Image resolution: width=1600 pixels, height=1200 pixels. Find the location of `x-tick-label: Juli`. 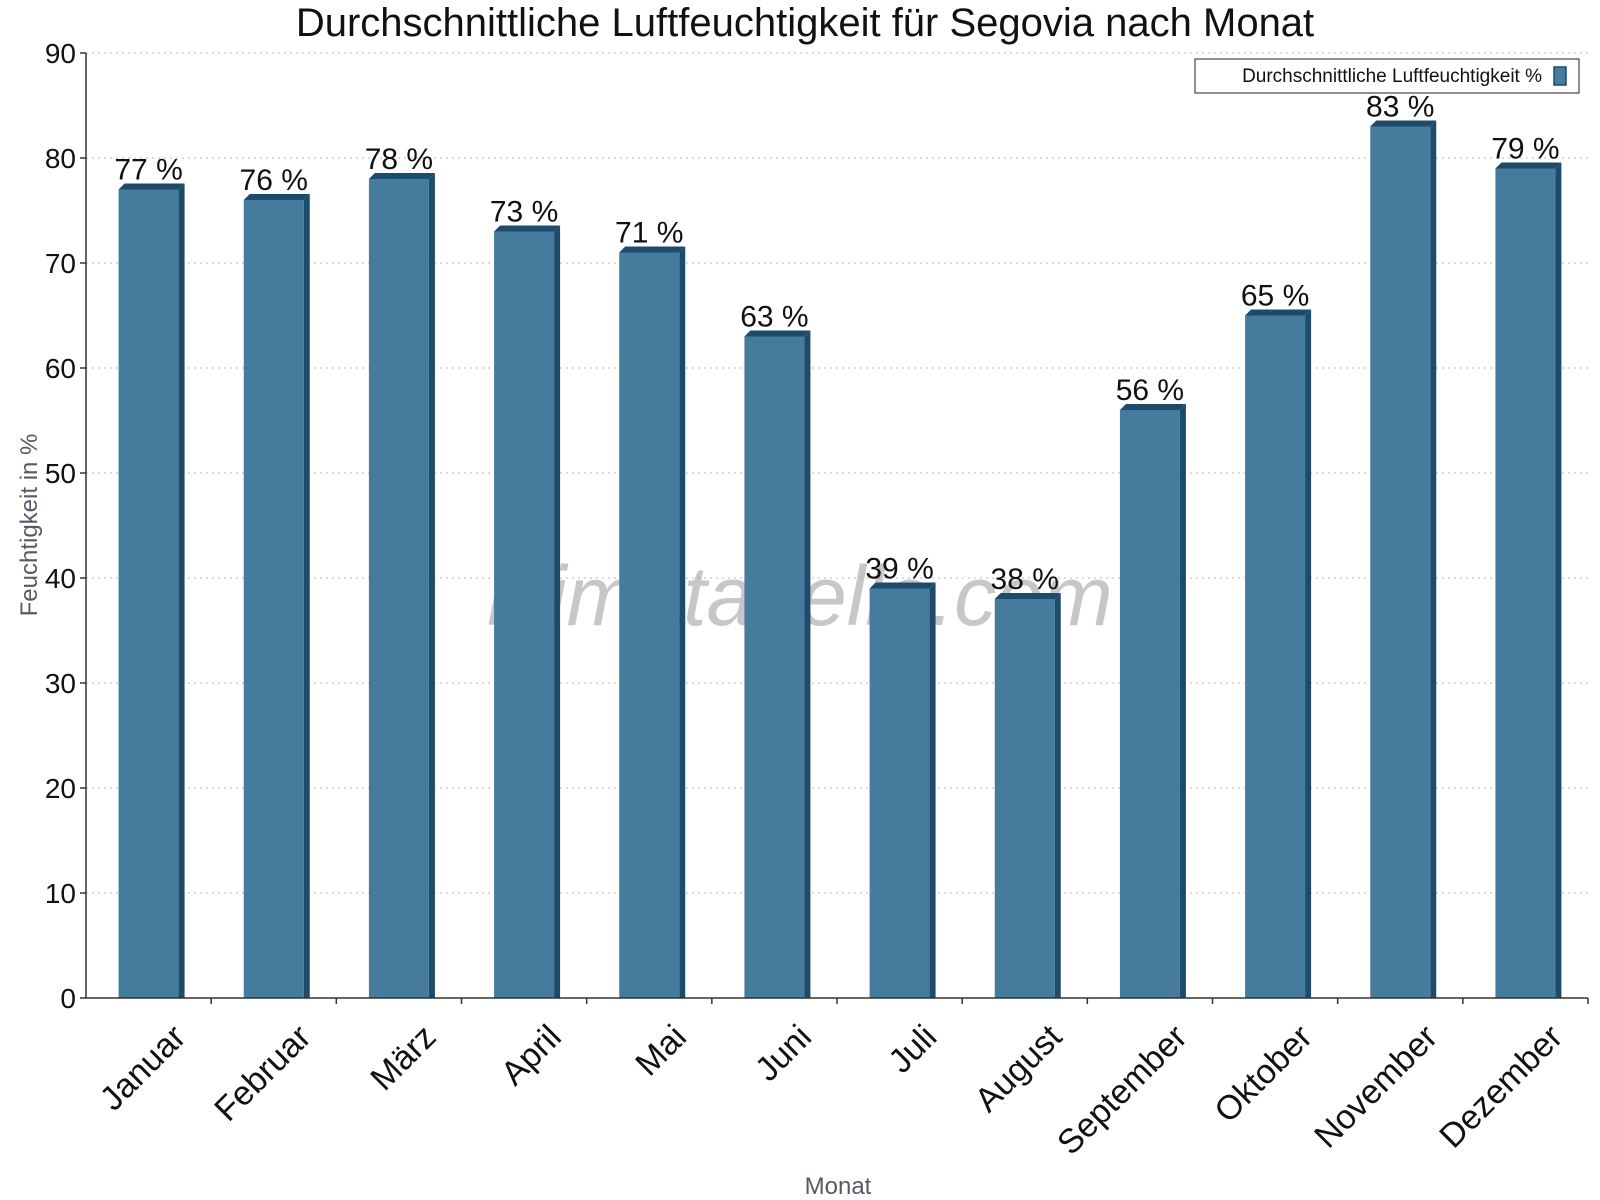

x-tick-label: Juli is located at coordinates (912, 1049).